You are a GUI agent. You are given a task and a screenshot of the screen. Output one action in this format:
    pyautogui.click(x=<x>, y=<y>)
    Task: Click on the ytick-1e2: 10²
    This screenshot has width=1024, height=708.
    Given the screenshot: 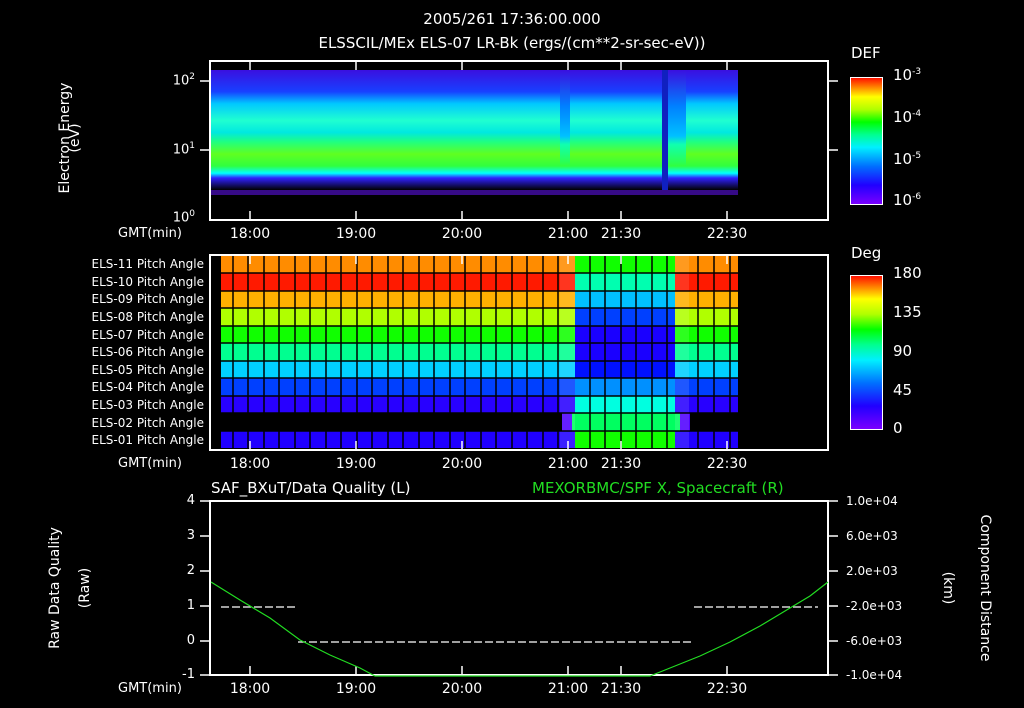 What is the action you would take?
    pyautogui.click(x=183, y=80)
    